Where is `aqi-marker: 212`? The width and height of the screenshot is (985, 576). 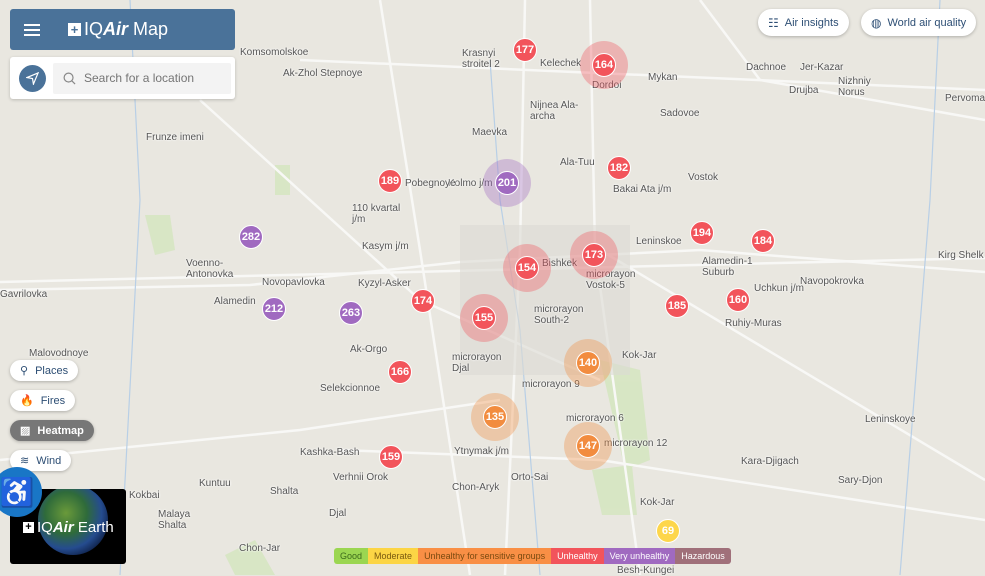
aqi-marker: 212 is located at coordinates (274, 309).